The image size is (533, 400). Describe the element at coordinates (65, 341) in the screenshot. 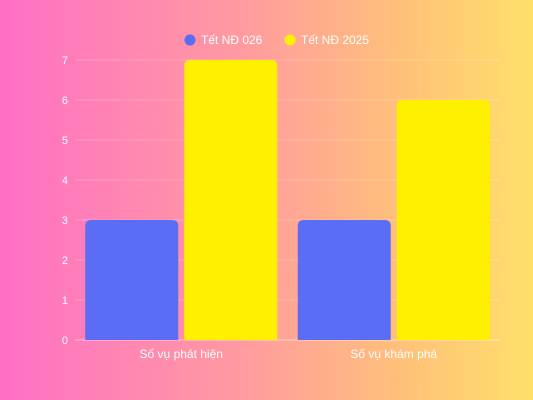

I see `y-tick-label: 0` at that location.